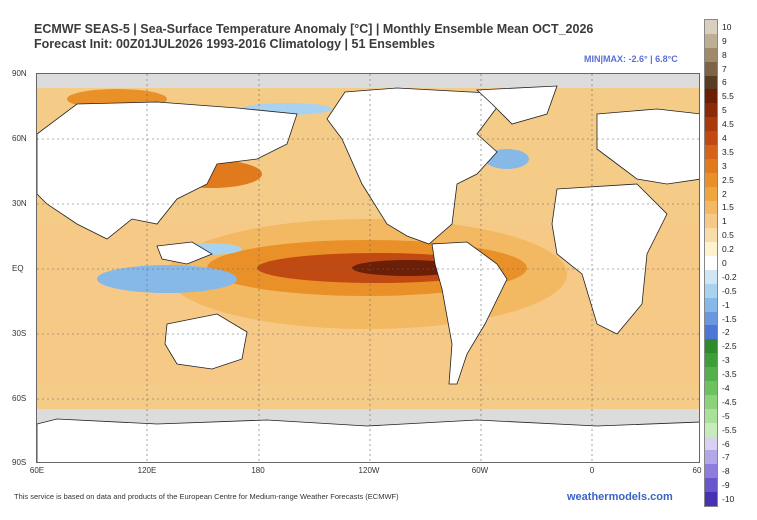 This screenshot has width=757, height=520. Describe the element at coordinates (726, 304) in the screenshot. I see `colorbar-label: -1` at that location.